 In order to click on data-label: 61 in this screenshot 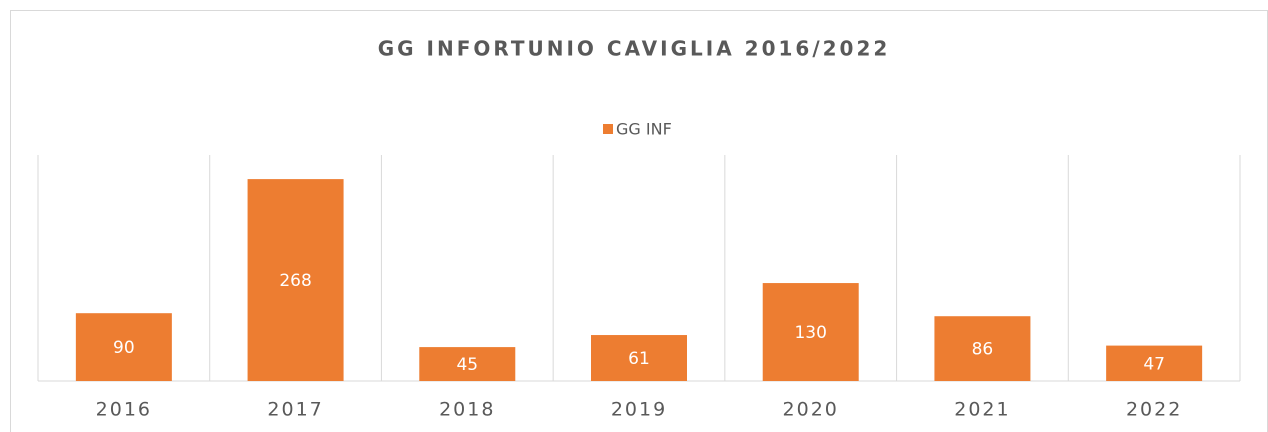, I will do `click(639, 359)`.